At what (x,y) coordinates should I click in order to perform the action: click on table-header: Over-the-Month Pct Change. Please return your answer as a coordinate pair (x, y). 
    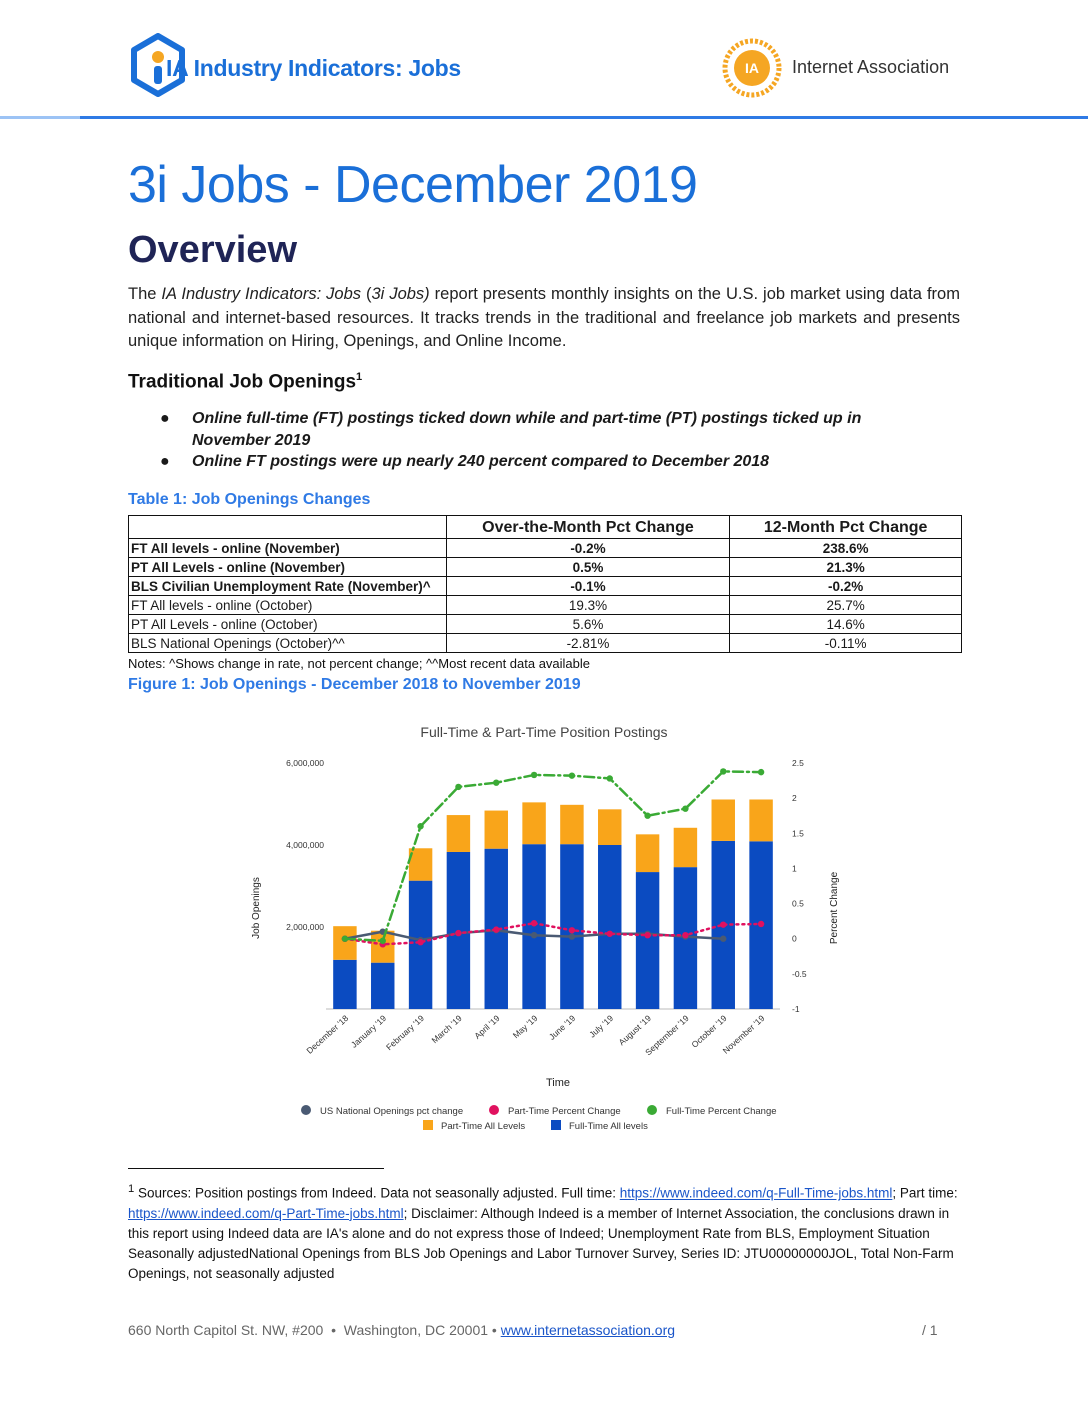
    Looking at the image, I should click on (588, 527).